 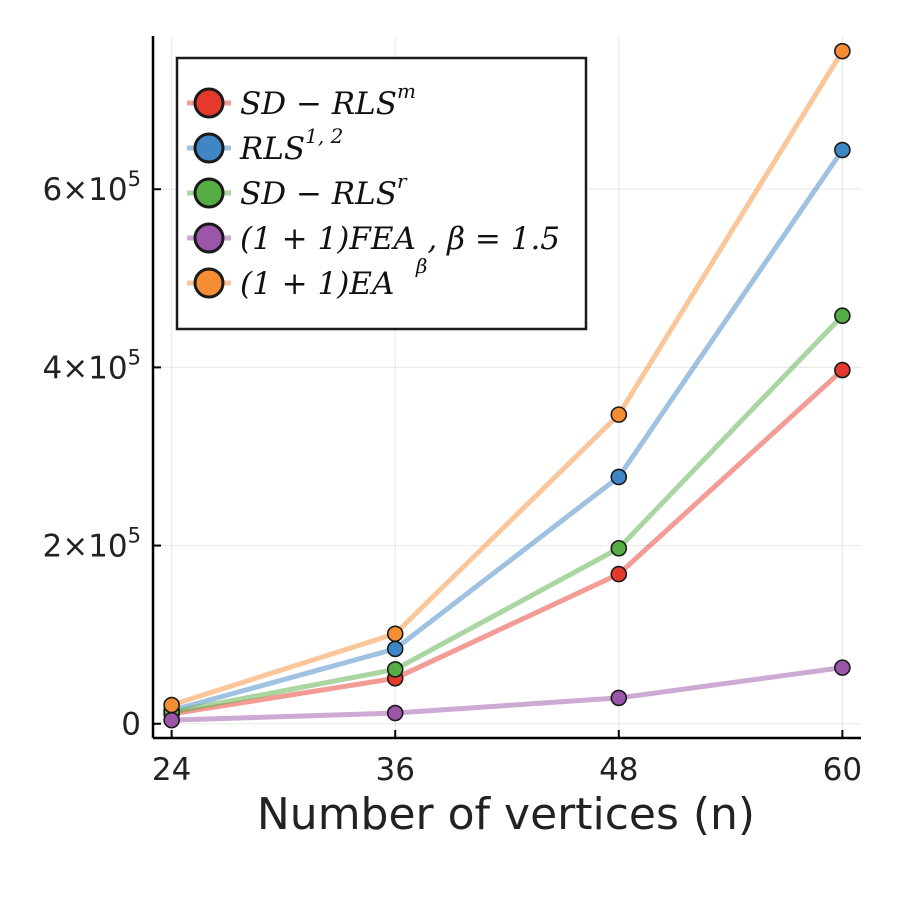 I want to click on legend-label-main: RLS, so click(x=272, y=149).